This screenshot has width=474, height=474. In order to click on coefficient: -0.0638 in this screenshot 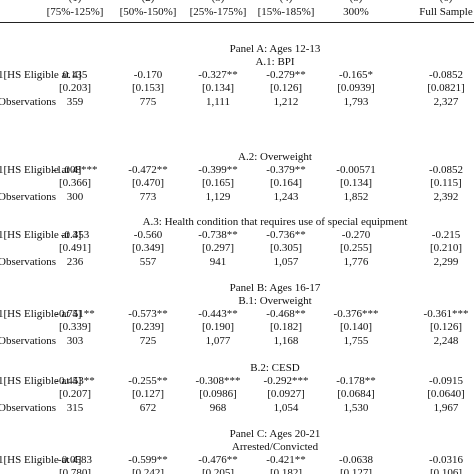, I will do `click(356, 460)`.